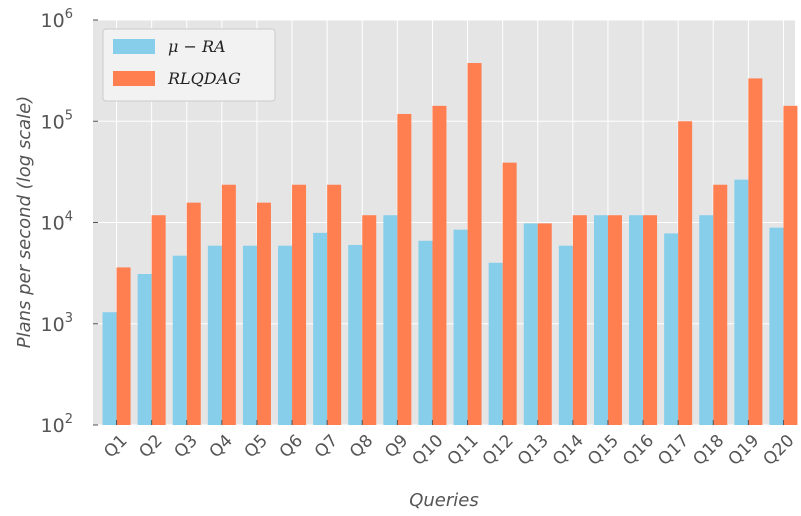 Image resolution: width=801 pixels, height=516 pixels. What do you see at coordinates (57, 19) in the screenshot?
I see `y-tick-label: 10⁶` at bounding box center [57, 19].